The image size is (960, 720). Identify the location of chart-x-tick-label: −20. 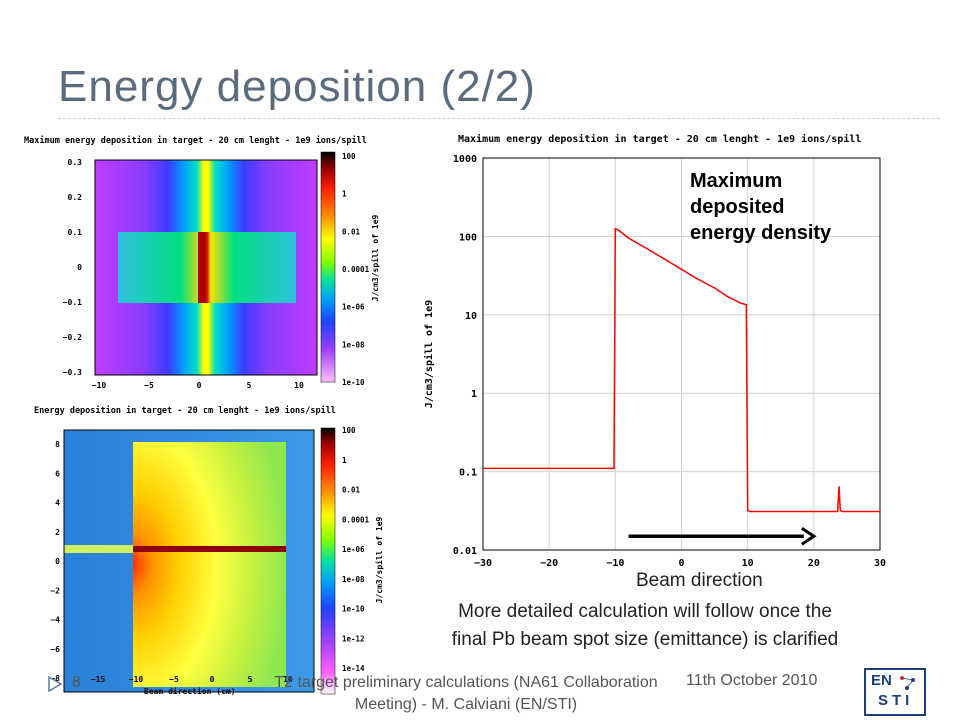
(549, 563).